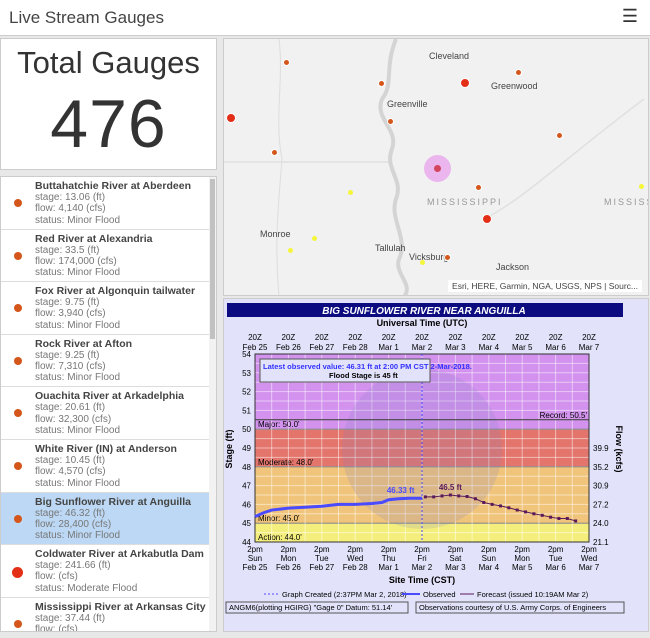 This screenshot has height=638, width=650. What do you see at coordinates (321, 347) in the screenshot?
I see `top-tick-label: Feb 27` at bounding box center [321, 347].